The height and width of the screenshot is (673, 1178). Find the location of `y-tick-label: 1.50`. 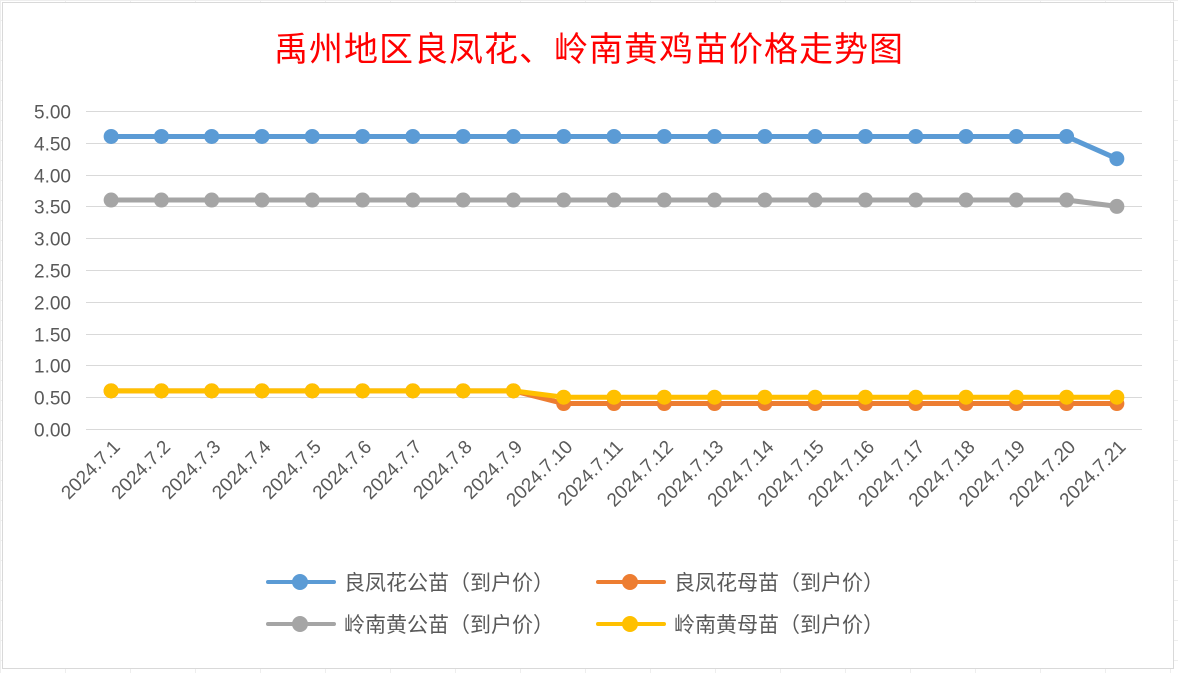

y-tick-label: 1.50 is located at coordinates (52, 336).